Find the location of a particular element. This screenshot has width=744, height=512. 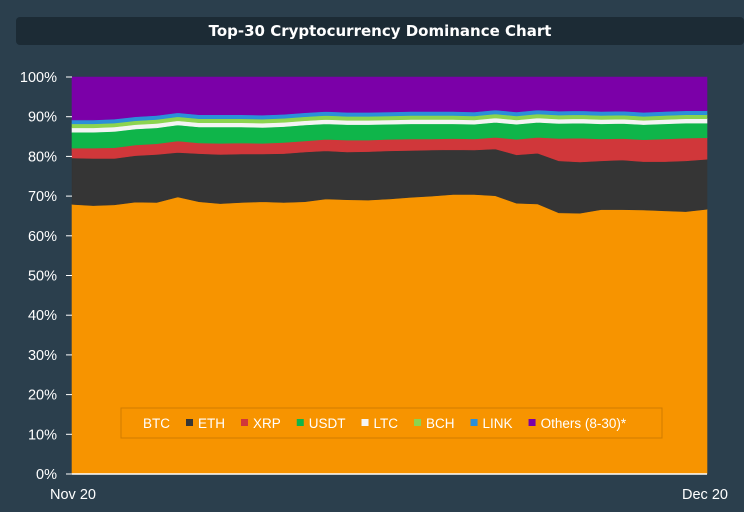

y-tick-label: 20% is located at coordinates (42, 396).